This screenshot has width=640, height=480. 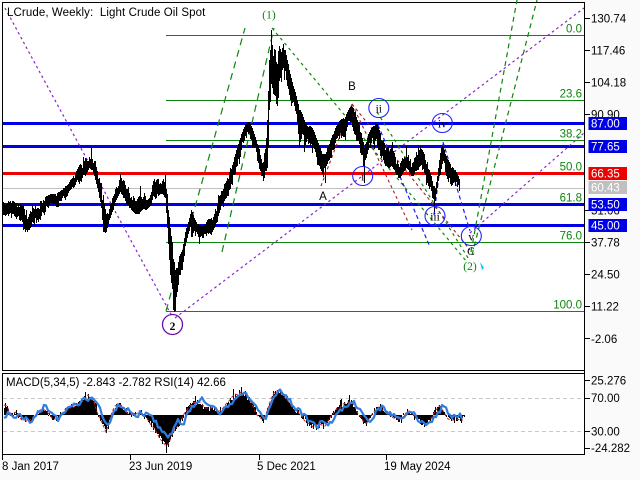 I want to click on svg-text: 104.18, so click(x=608, y=84).